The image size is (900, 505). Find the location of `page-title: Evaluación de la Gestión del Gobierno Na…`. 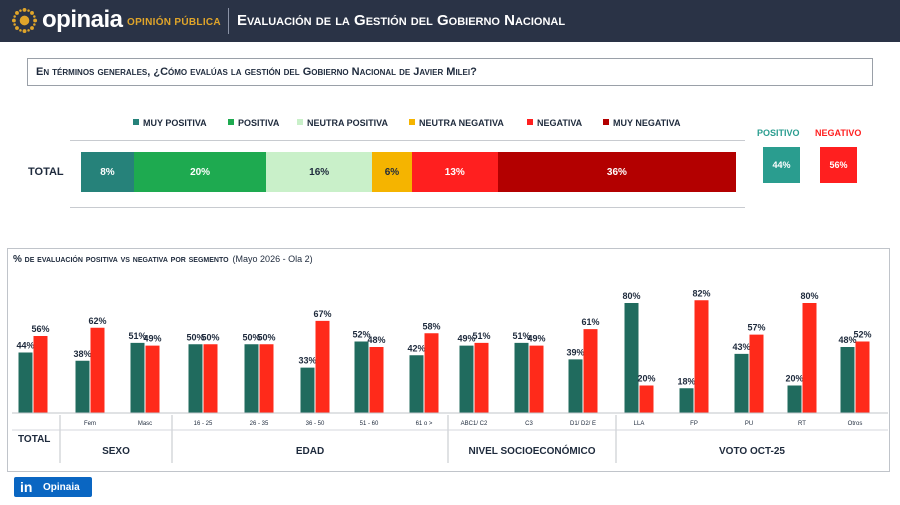

page-title: Evaluación de la Gestión del Gobierno Na… is located at coordinates (401, 20).